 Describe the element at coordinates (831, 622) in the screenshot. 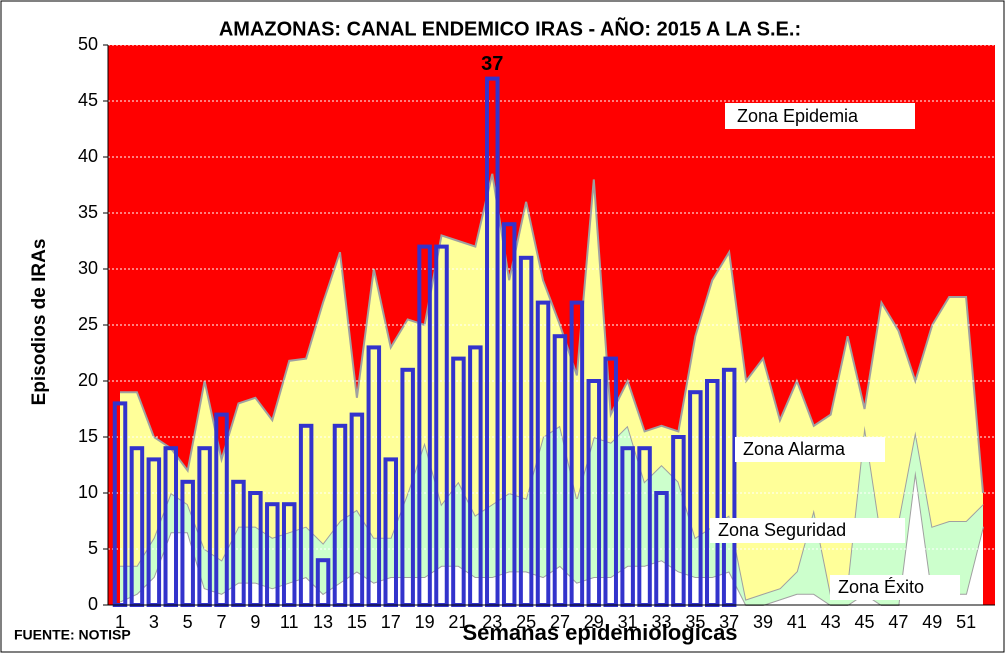

I see `x-tick-label: 43` at that location.